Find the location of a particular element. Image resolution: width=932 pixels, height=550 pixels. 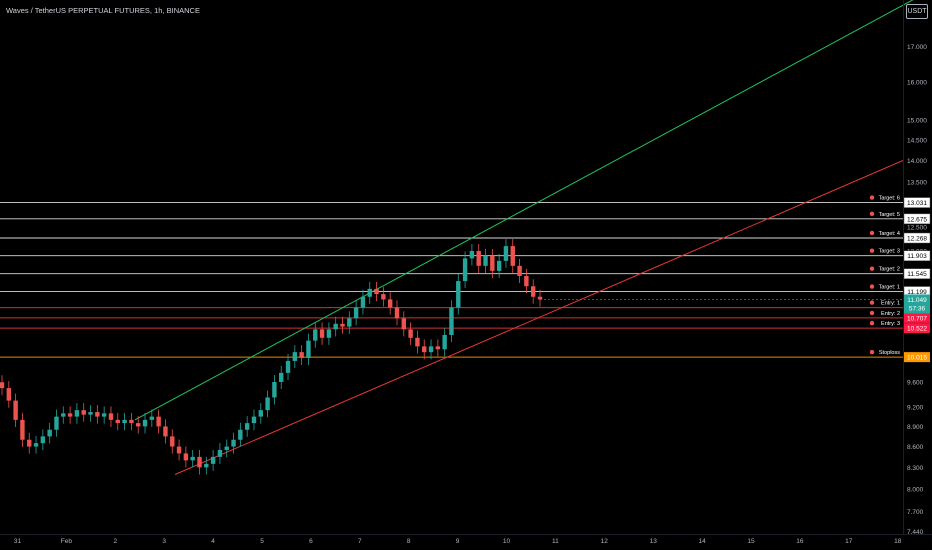

level-label: Target: 2 is located at coordinates (889, 270).